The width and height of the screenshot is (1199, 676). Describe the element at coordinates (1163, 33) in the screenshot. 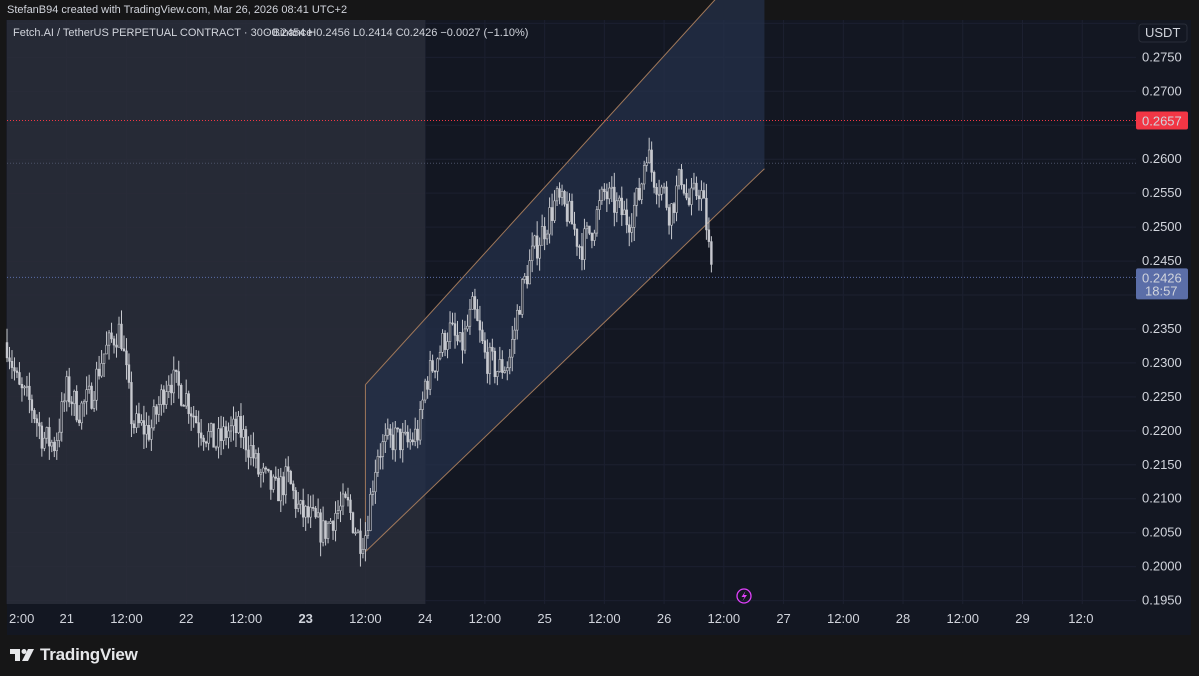

I see `currency-badge` at that location.